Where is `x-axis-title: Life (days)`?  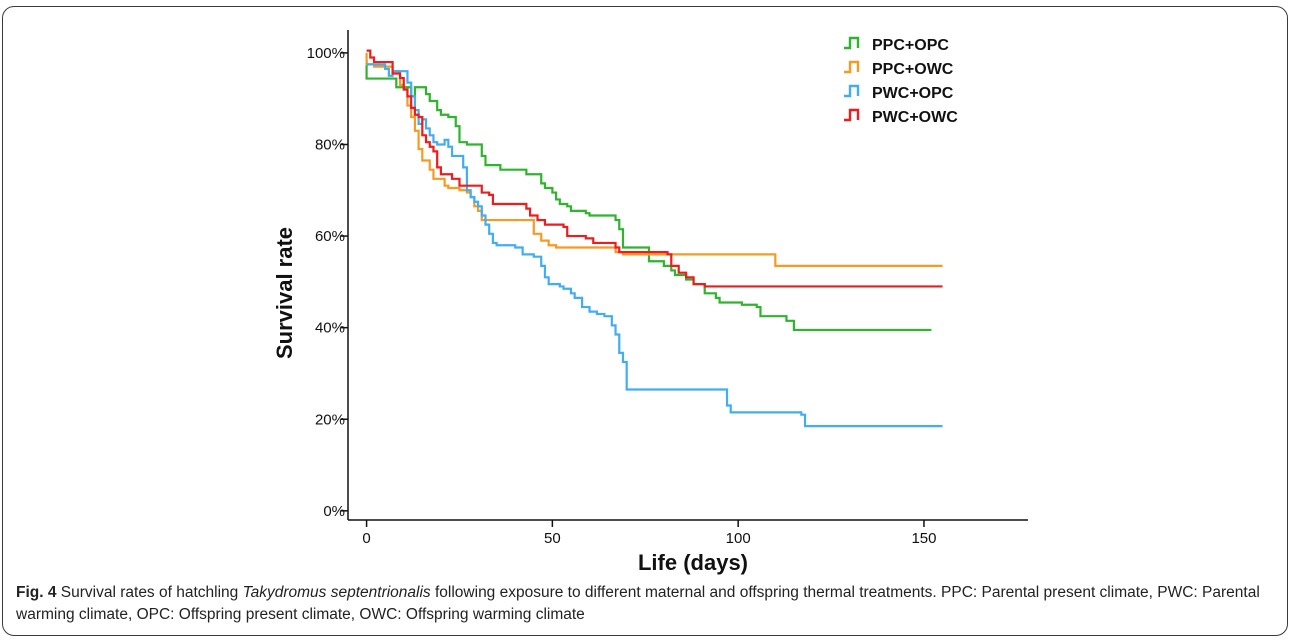
x-axis-title: Life (days) is located at coordinates (693, 562).